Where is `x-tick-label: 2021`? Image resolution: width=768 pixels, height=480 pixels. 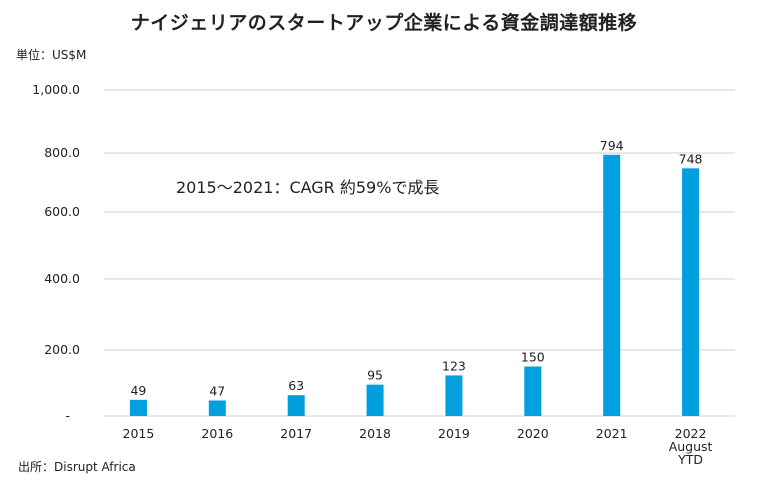
x-tick-label: 2021 is located at coordinates (612, 433).